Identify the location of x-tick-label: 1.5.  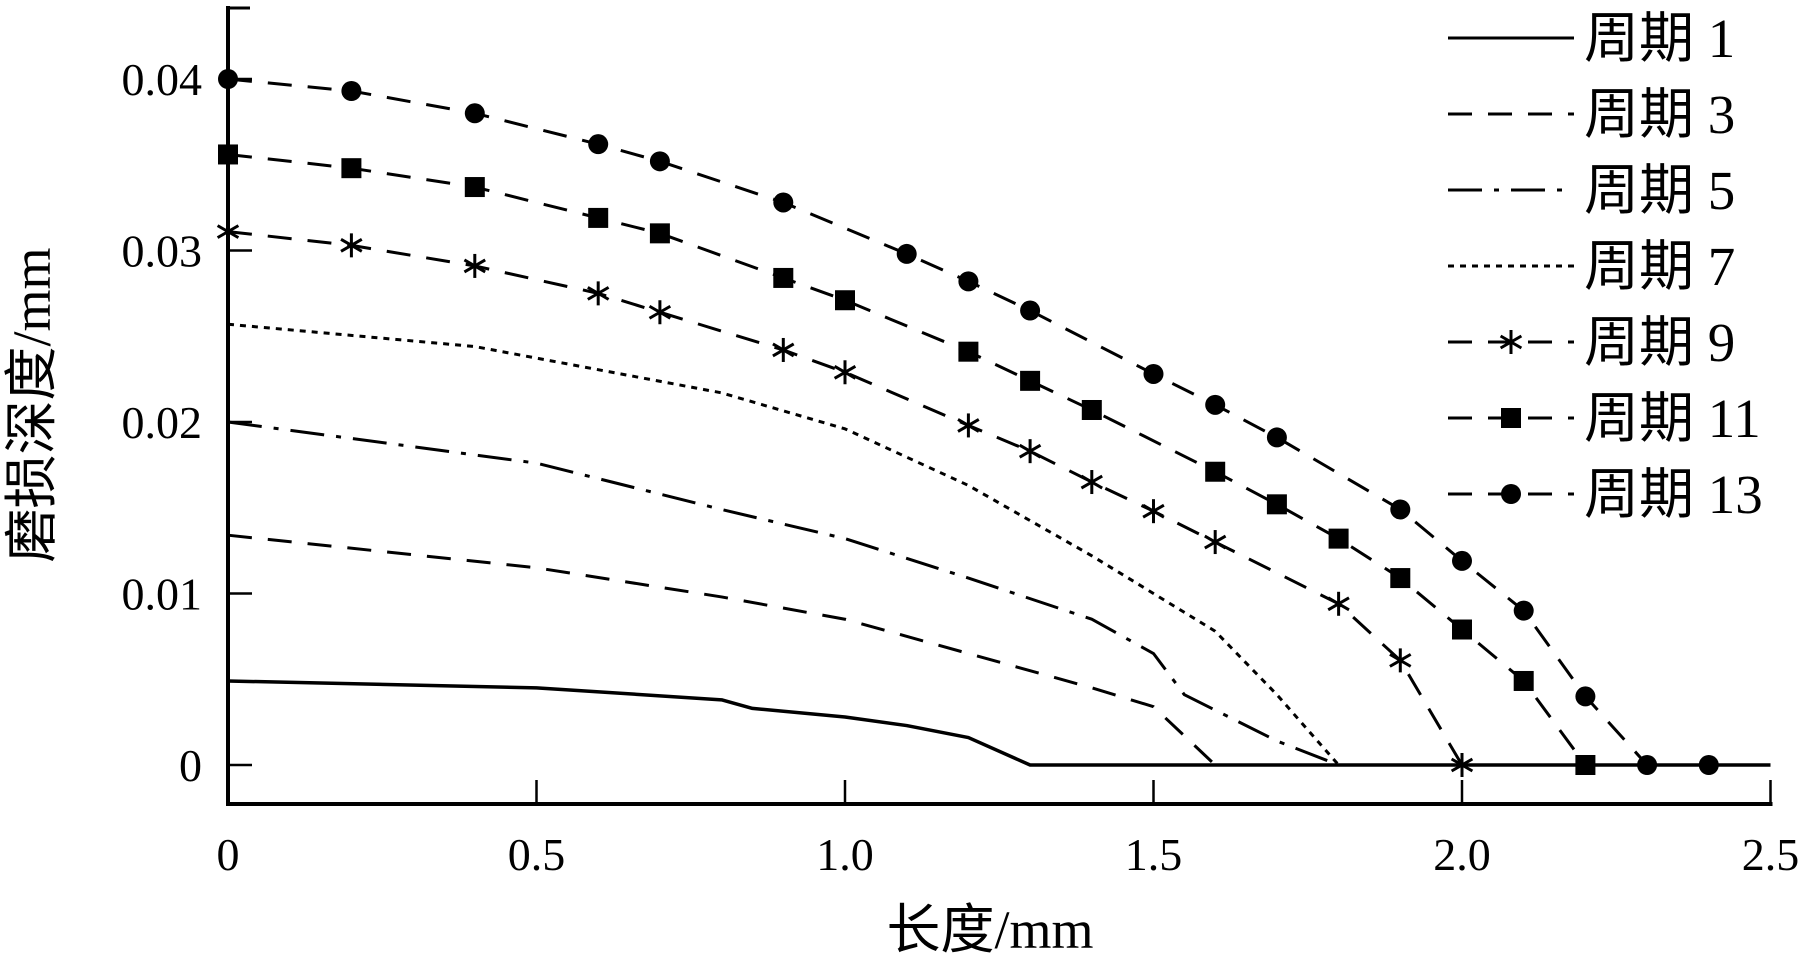
(1154, 854).